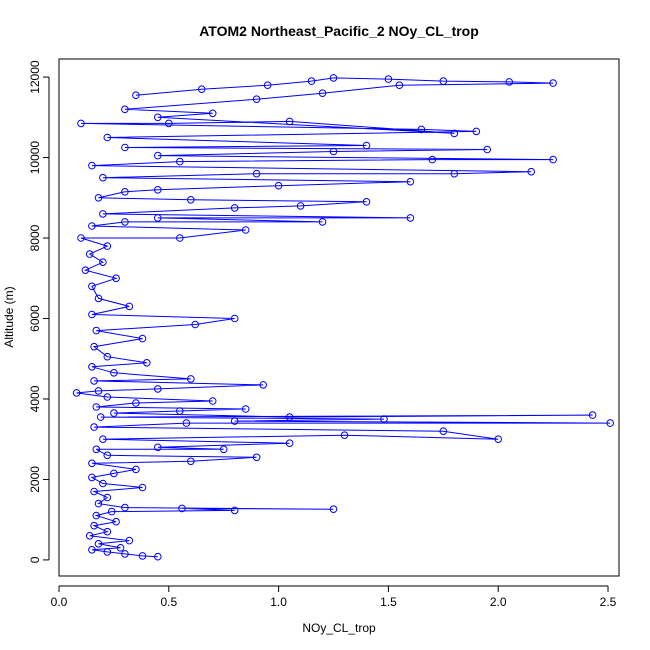 Image resolution: width=650 pixels, height=650 pixels. Describe the element at coordinates (35, 318) in the screenshot. I see `y-tick-label: 6000` at that location.